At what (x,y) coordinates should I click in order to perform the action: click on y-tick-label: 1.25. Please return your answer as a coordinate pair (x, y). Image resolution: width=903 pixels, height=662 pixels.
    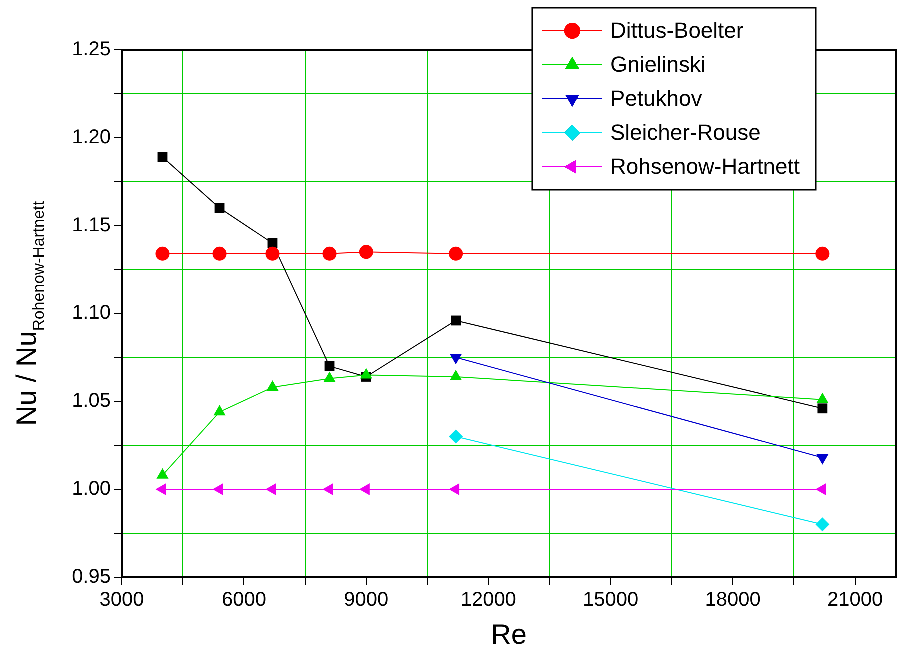
    Looking at the image, I should click on (91, 49).